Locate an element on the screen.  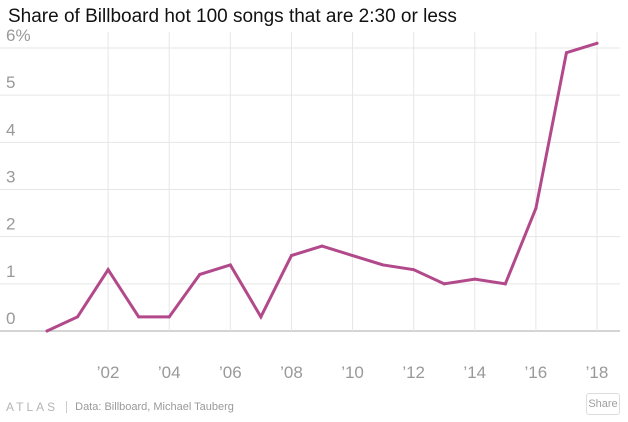
atlas-logo: ATLAS is located at coordinates (32, 407).